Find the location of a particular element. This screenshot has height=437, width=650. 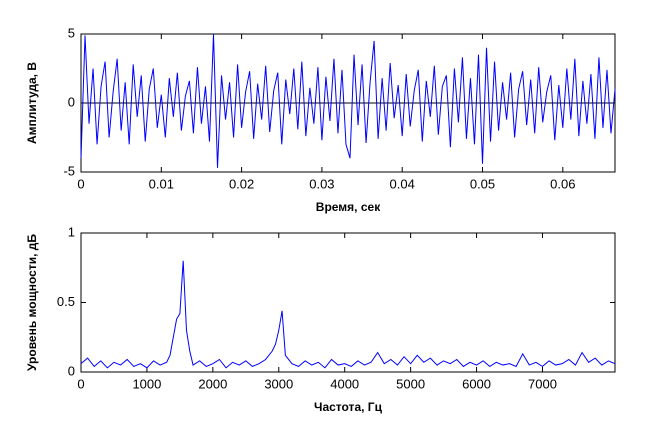

x-tick-label: 0.01 is located at coordinates (161, 183).